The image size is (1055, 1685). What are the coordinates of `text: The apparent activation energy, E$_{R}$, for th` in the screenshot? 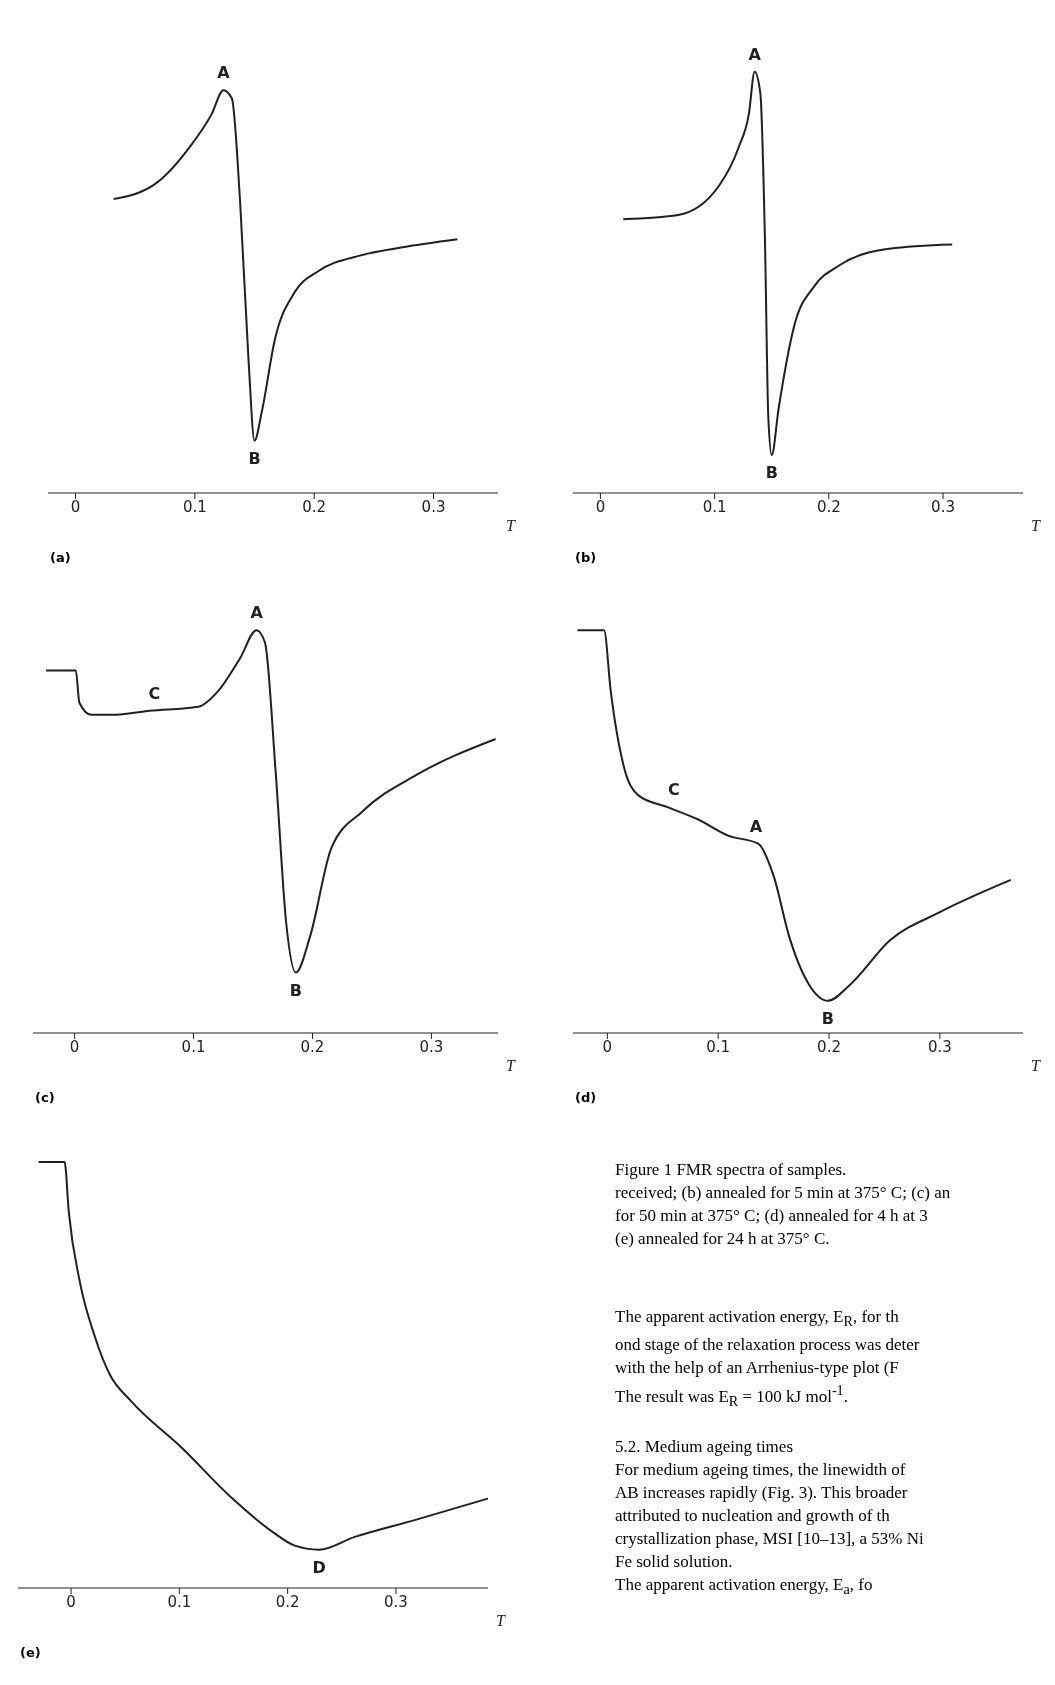 It's located at (757, 1319).